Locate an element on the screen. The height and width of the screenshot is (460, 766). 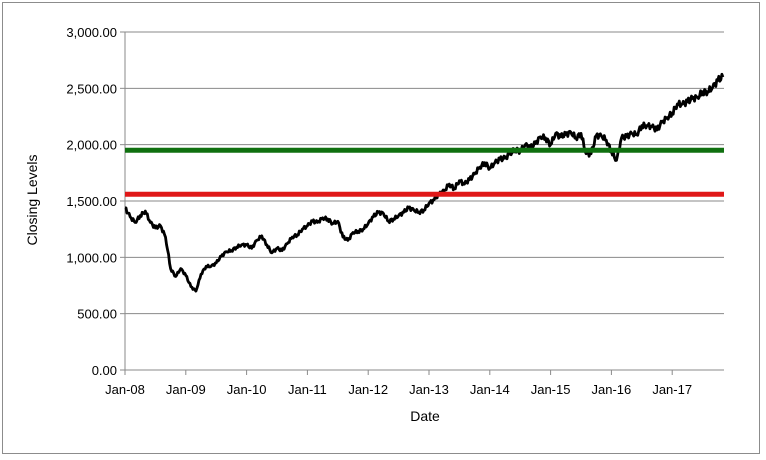
x-tick-label: Jan-11 is located at coordinates (307, 389).